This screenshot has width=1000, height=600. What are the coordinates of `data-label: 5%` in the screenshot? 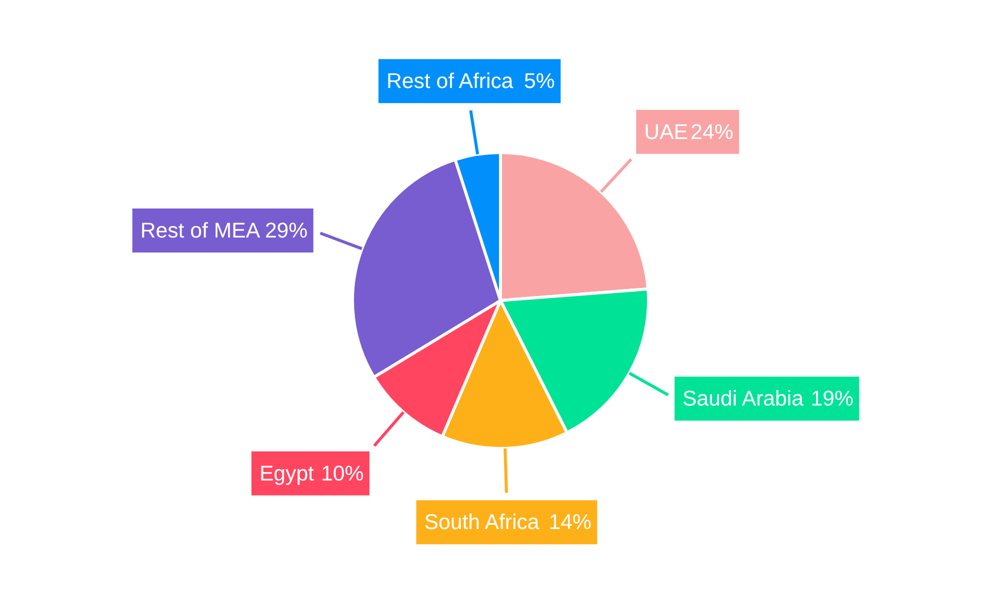 It's located at (539, 81).